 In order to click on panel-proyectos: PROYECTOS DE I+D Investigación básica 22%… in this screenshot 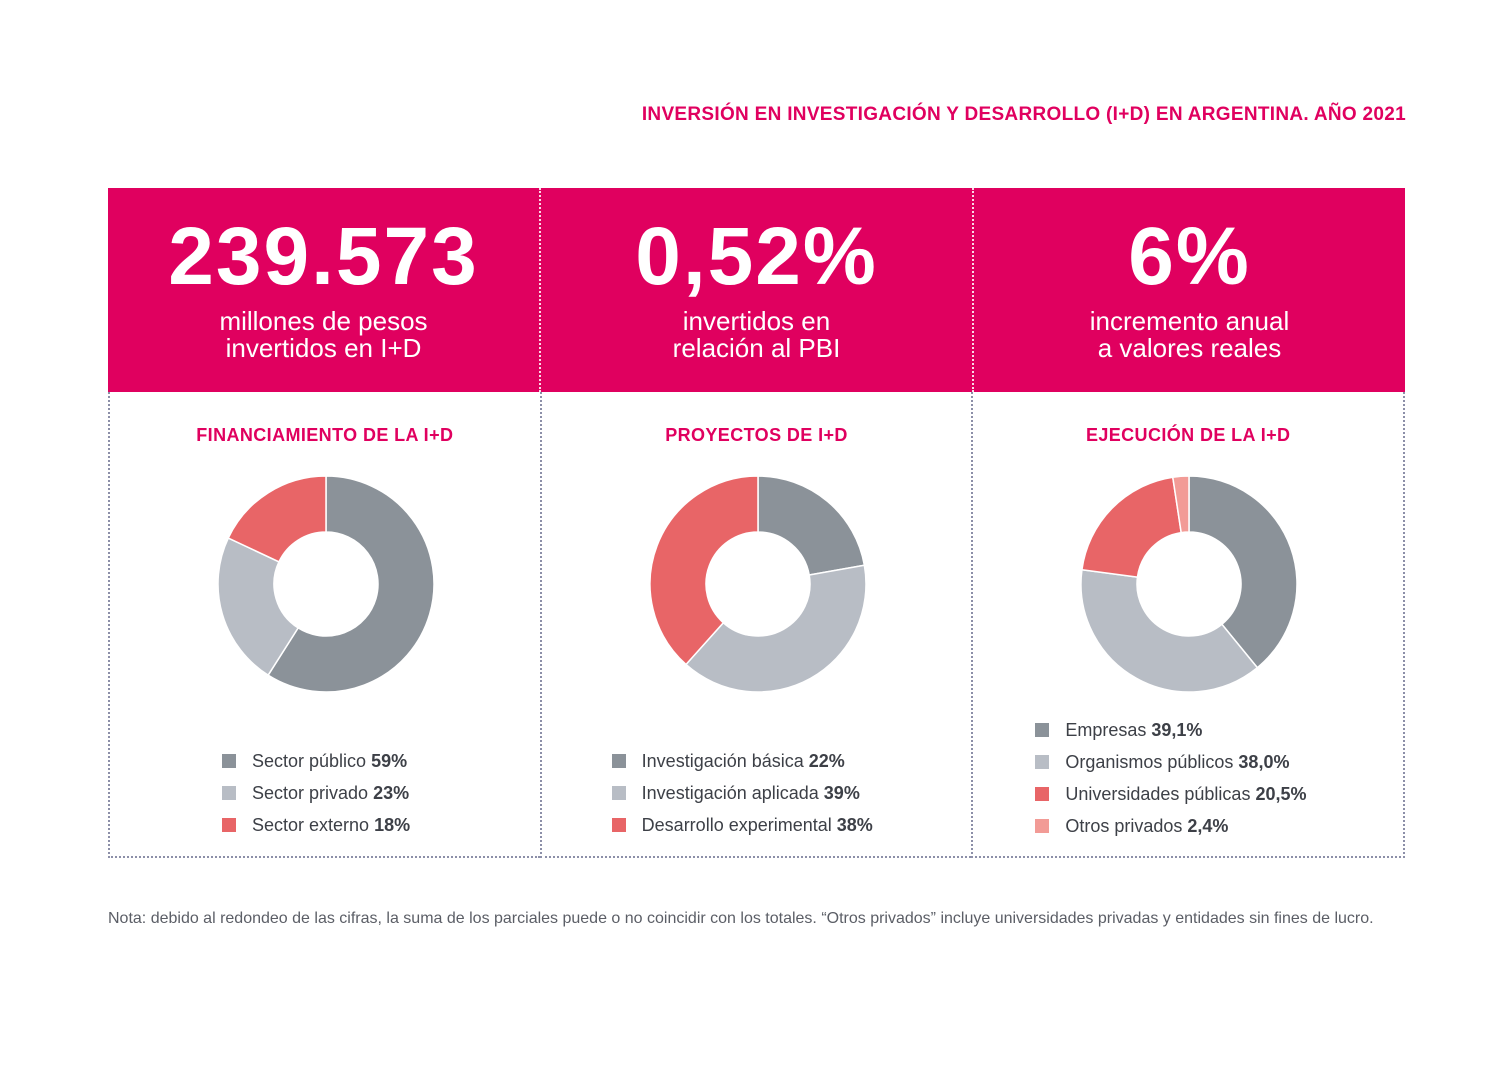, I will do `click(755, 625)`.